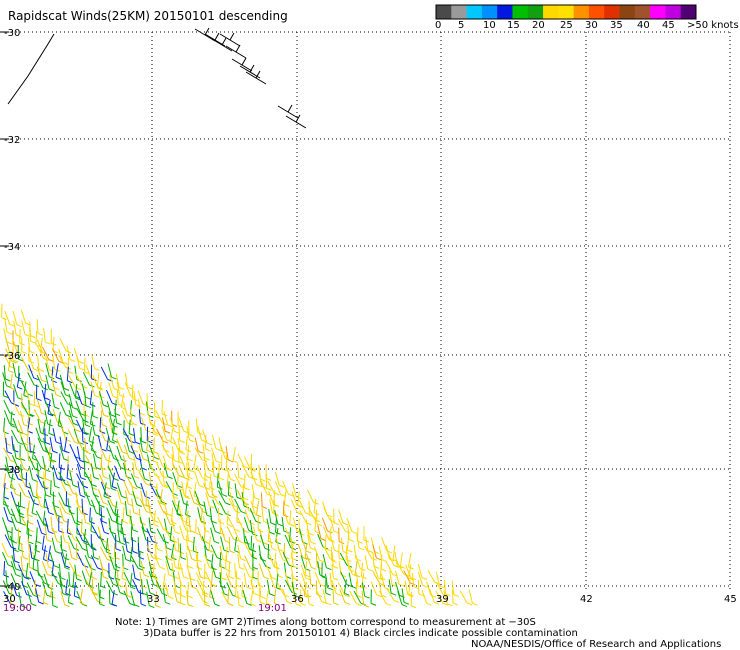 The width and height of the screenshot is (740, 650). I want to click on legend-label-20: 20, so click(538, 25).